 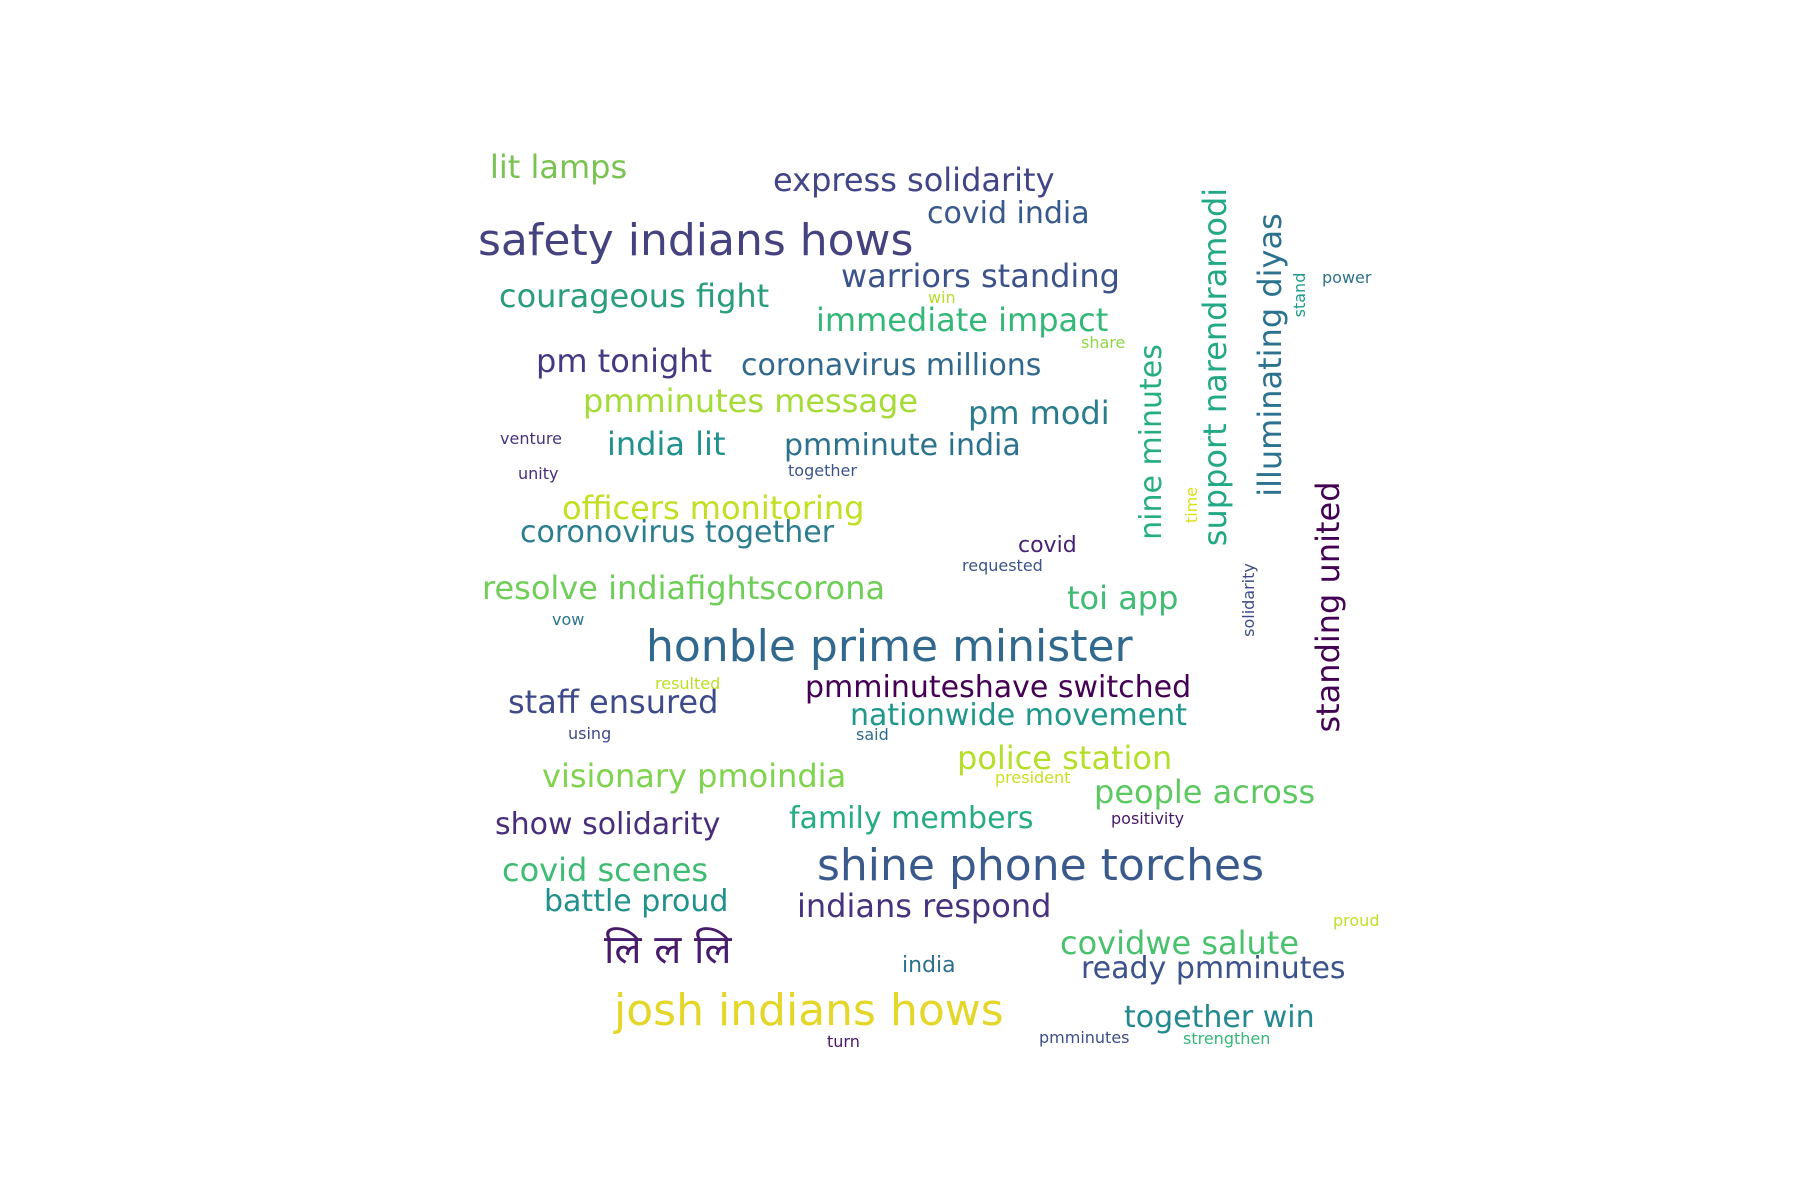 What do you see at coordinates (1213, 968) in the screenshot?
I see `cloud-word: ready pmminutes` at bounding box center [1213, 968].